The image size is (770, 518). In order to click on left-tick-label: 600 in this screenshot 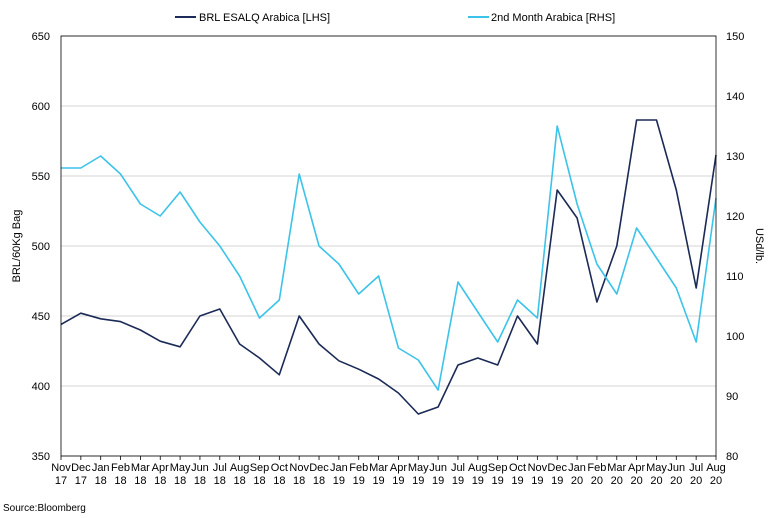, I will do `click(41, 107)`.